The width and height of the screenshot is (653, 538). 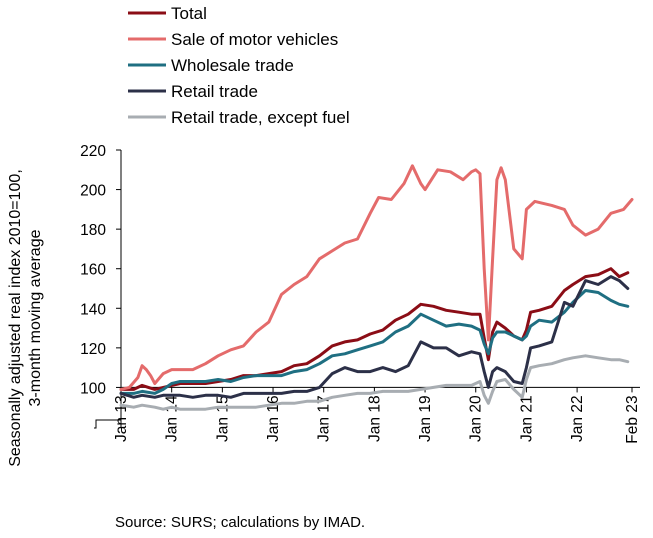 What do you see at coordinates (93, 191) in the screenshot?
I see `y-tick-label: 200` at bounding box center [93, 191].